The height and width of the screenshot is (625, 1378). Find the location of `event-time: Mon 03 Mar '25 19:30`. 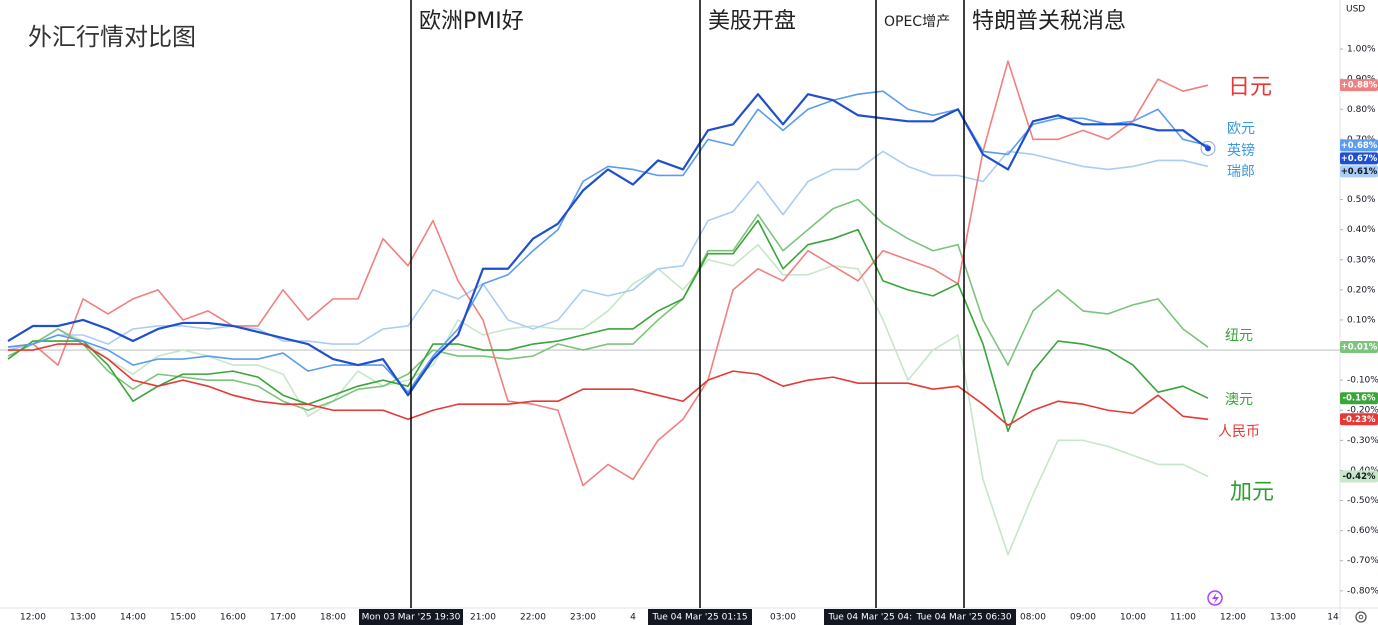

event-time: Mon 03 Mar '25 19:30 is located at coordinates (411, 618).